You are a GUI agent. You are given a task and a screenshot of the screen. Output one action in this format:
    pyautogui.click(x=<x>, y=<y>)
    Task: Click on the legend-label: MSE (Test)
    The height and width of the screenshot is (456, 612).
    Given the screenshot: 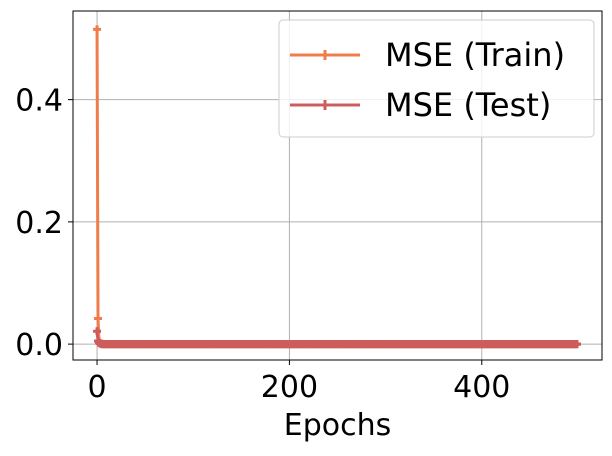 What is the action you would take?
    pyautogui.click(x=468, y=105)
    